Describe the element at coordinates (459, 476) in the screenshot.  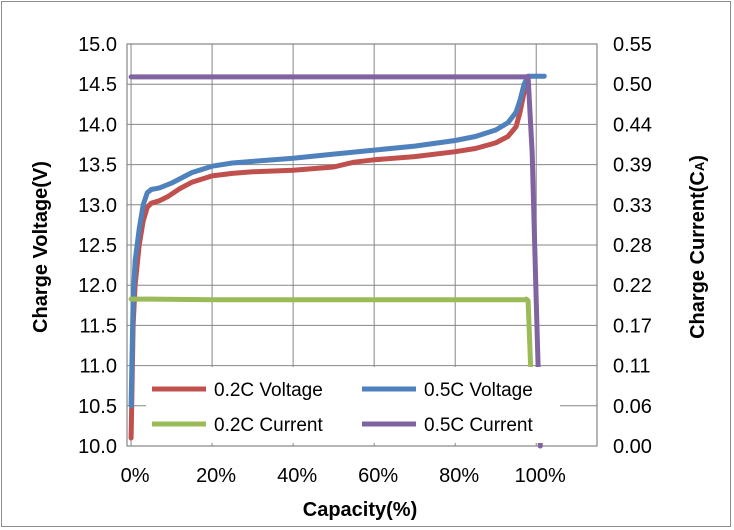
I see `x-tick-label: 80%` at that location.